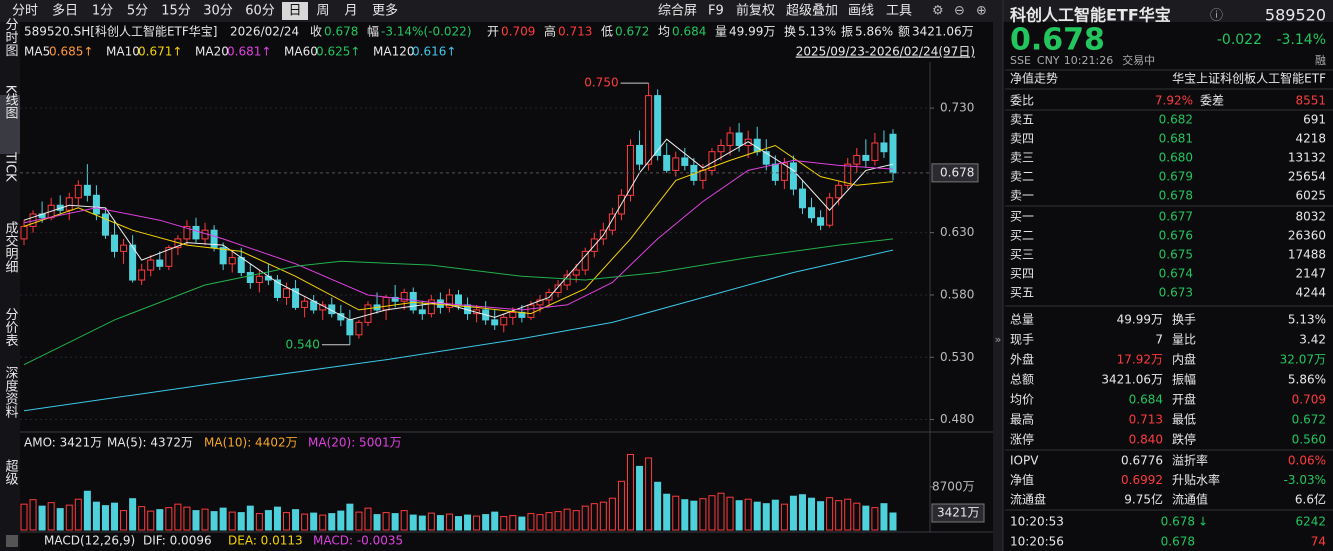  I want to click on period-button: 15分, so click(176, 11).